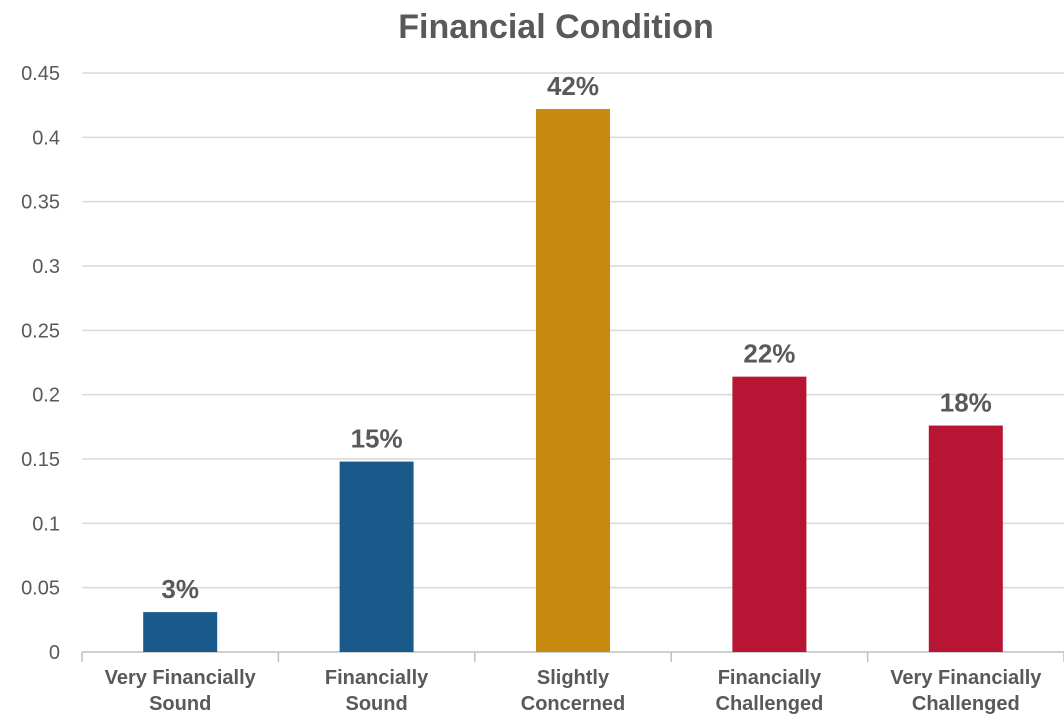 This screenshot has height=719, width=1064. What do you see at coordinates (573, 86) in the screenshot?
I see `data-label: 42%` at bounding box center [573, 86].